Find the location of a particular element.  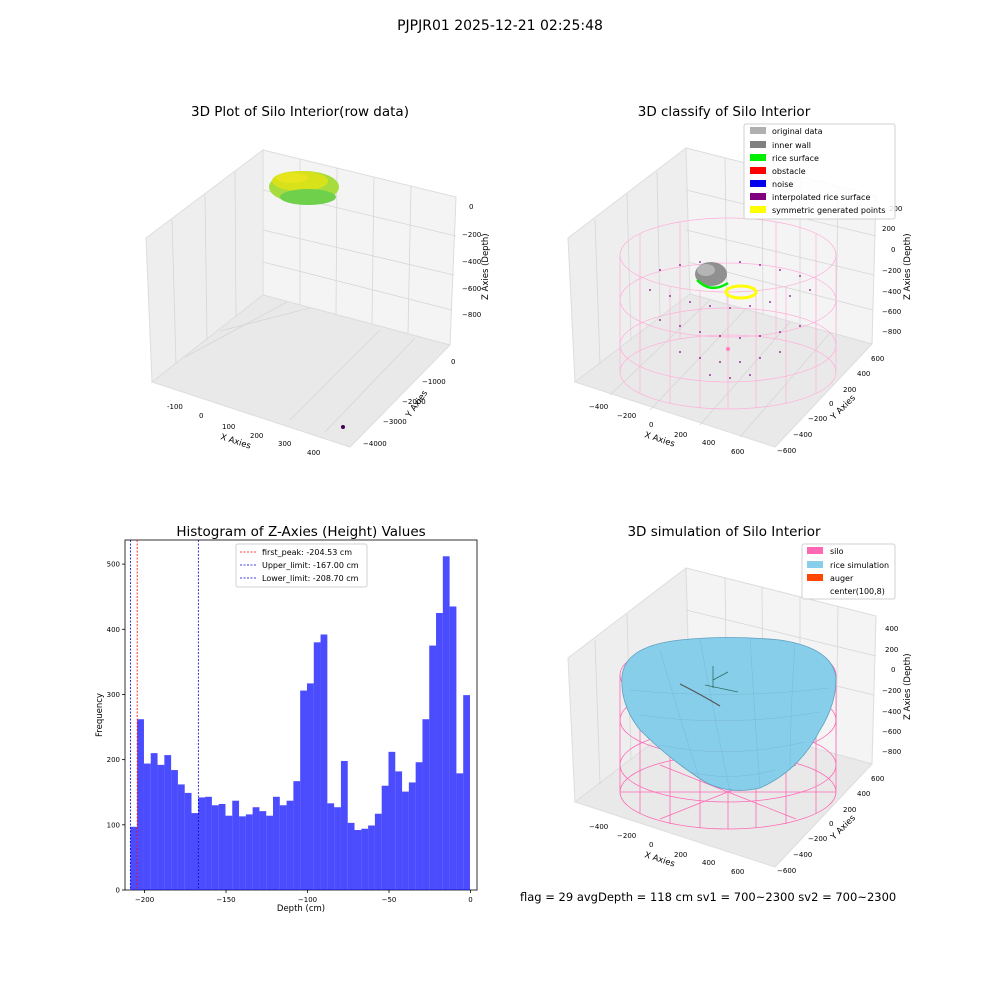

raw-xtick: 300 is located at coordinates (284, 444).